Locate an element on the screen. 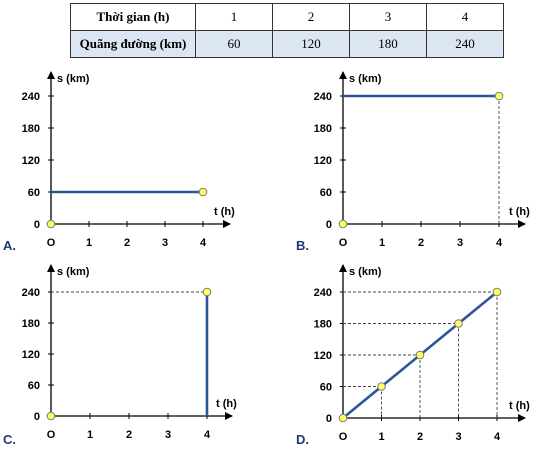 The image size is (543, 450). table-cell: 60 is located at coordinates (234, 44).